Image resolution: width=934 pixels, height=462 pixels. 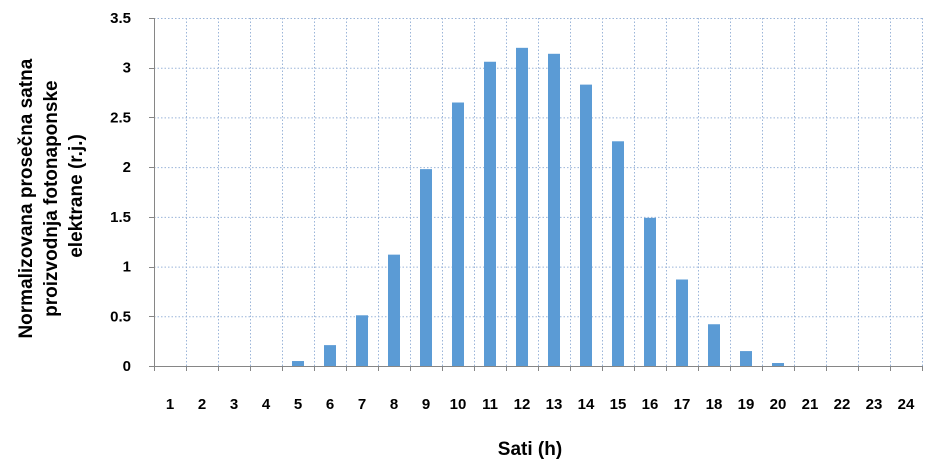 I want to click on y-tick-label: 2.5, so click(x=120, y=117).